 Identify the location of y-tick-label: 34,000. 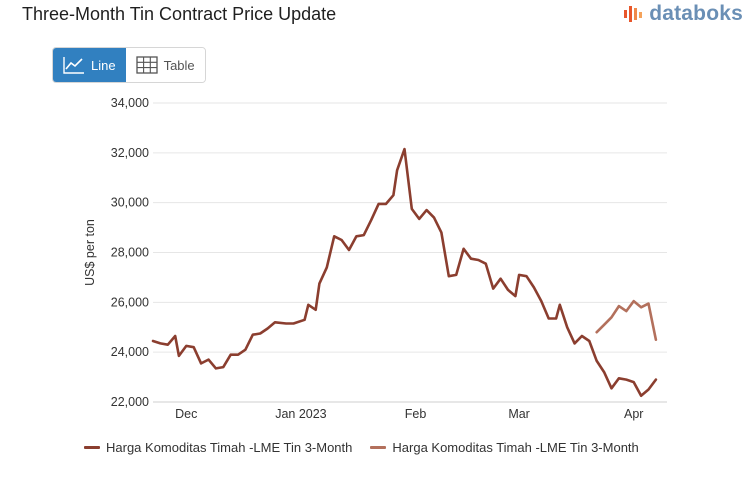
(130, 103).